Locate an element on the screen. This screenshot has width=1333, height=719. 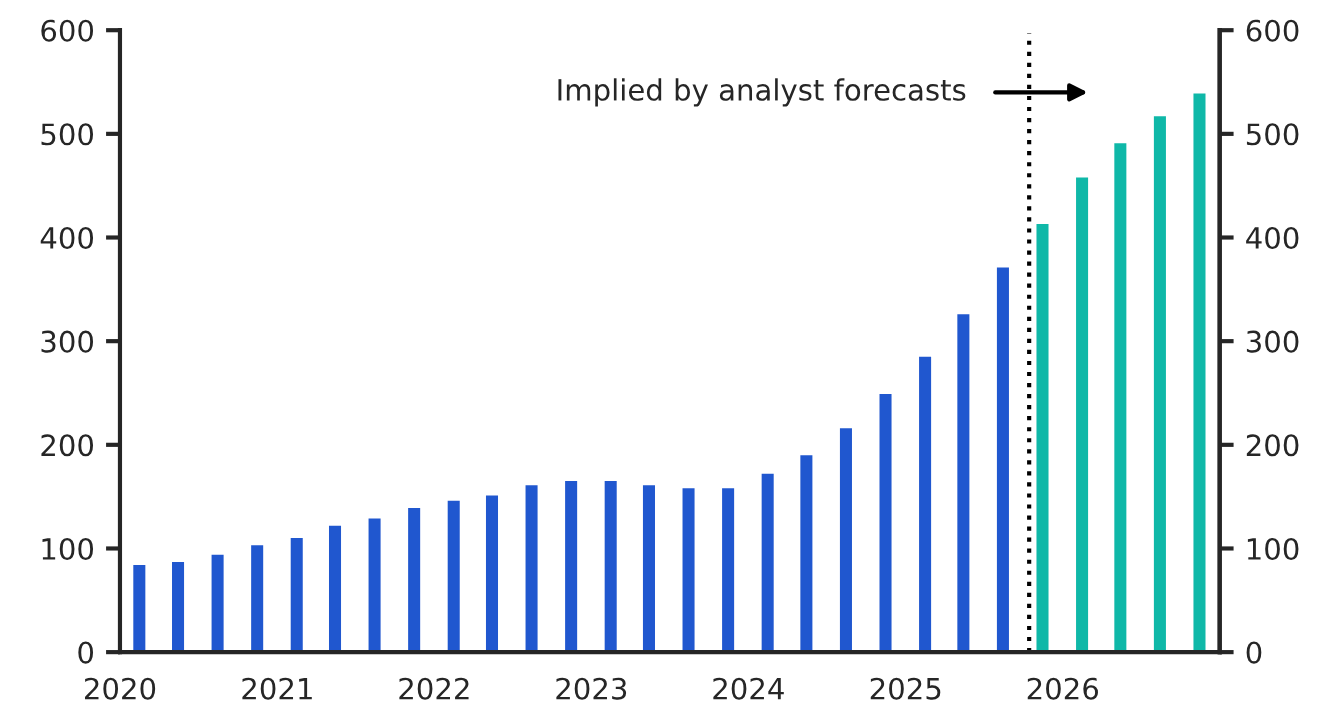
y2-tick-label: 0 is located at coordinates (1254, 652).